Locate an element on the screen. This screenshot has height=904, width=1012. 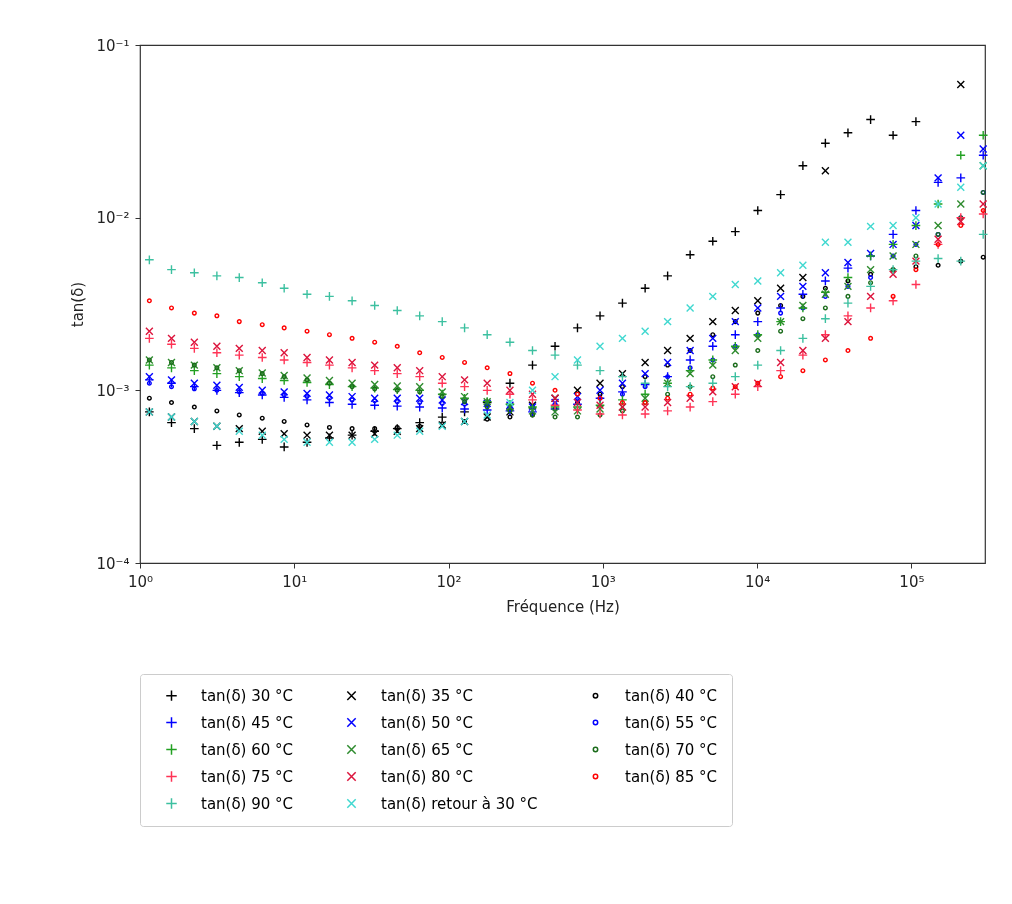
x-axis-title: Fréquence (Hz) is located at coordinates (563, 606).